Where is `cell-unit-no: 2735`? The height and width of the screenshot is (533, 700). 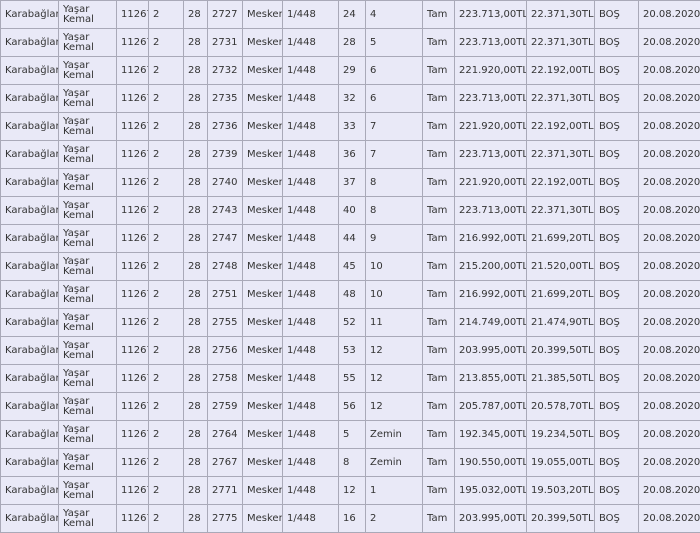 cell-unit-no: 2735 is located at coordinates (225, 99).